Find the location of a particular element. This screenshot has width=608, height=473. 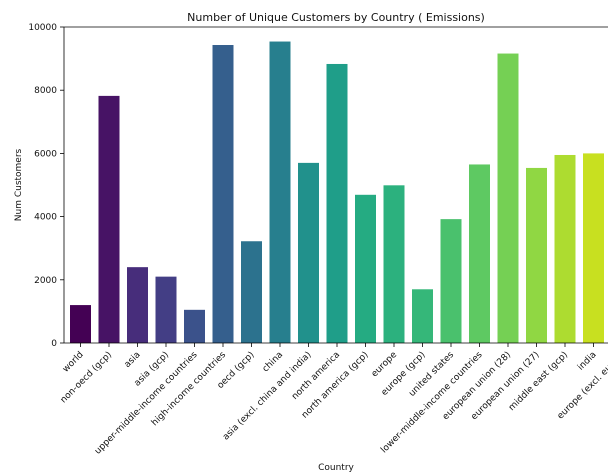

bar-oecd-gcp is located at coordinates (251, 292).